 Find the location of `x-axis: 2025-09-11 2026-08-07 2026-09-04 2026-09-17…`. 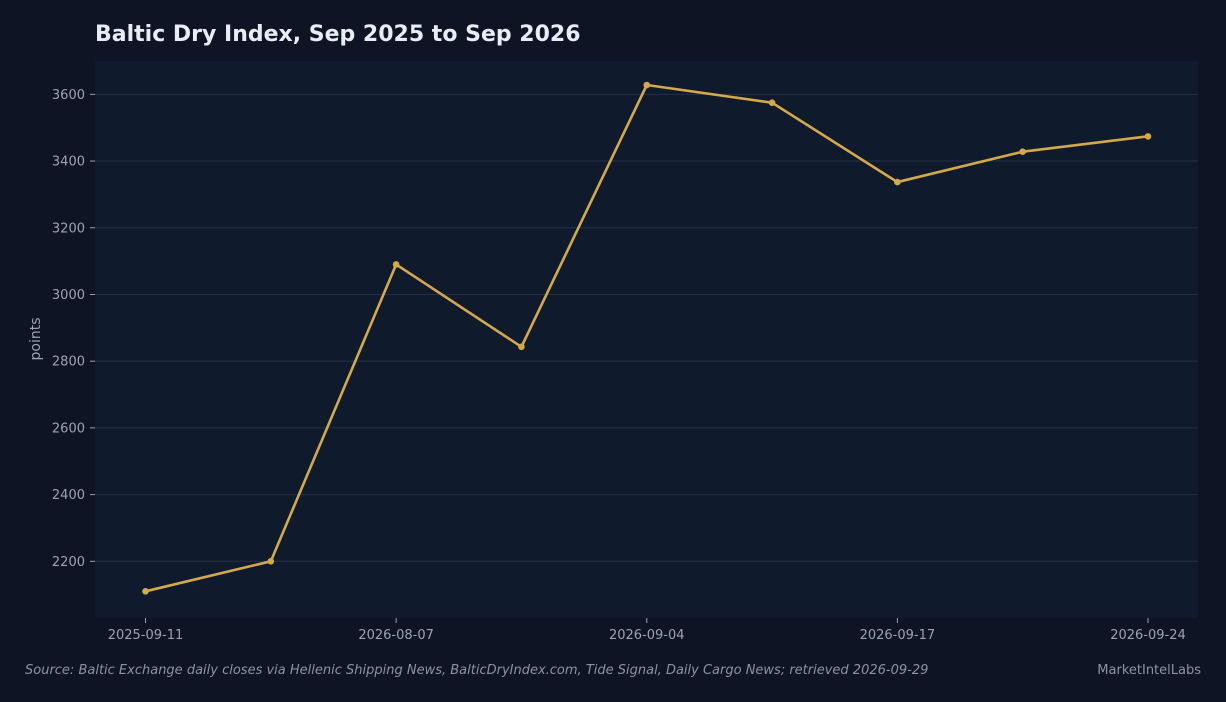

x-axis: 2025-09-11 2026-08-07 2026-09-04 2026-09-17… is located at coordinates (647, 630).